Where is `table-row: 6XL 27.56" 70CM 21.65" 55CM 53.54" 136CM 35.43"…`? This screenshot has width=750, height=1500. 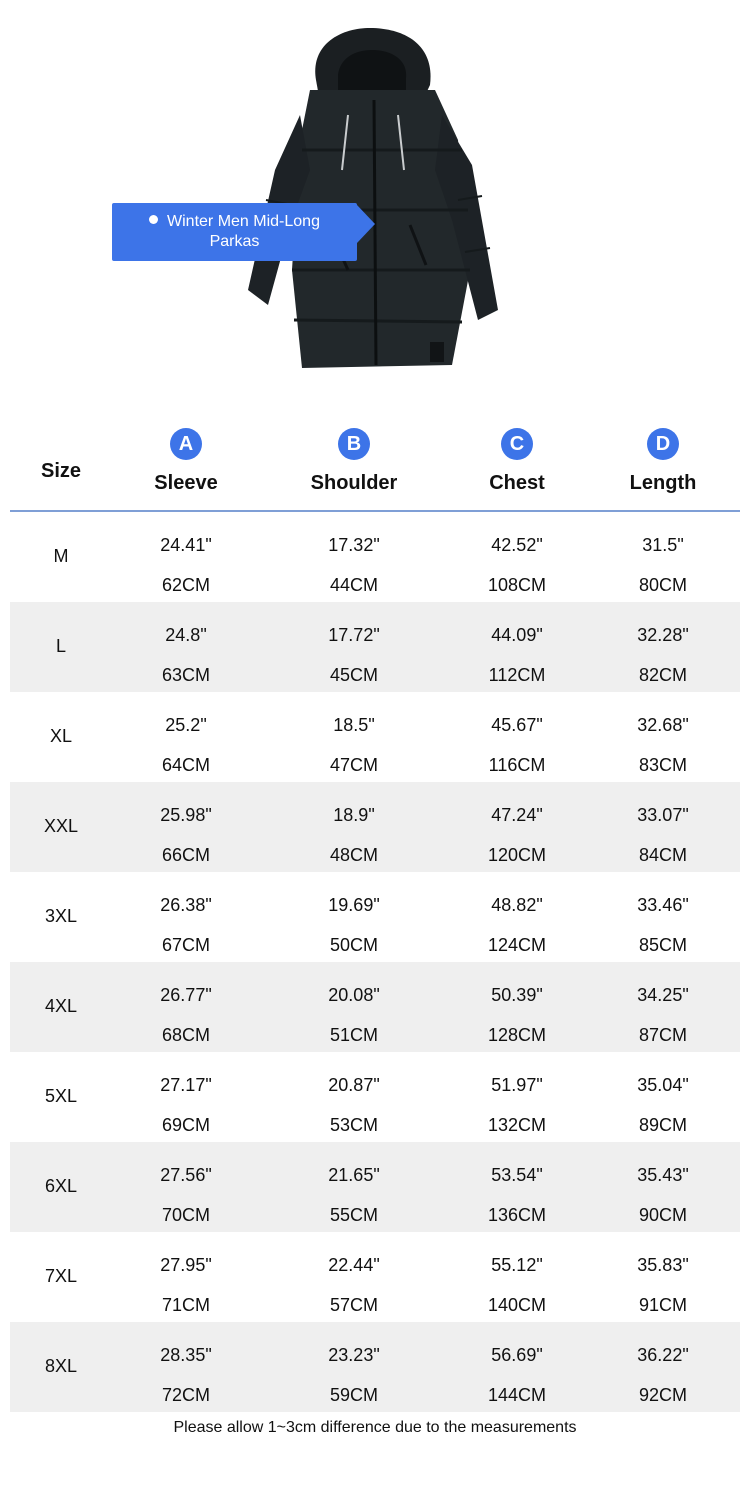 table-row: 6XL 27.56" 70CM 21.65" 55CM 53.54" 136CM 35.43"… is located at coordinates (375, 1187).